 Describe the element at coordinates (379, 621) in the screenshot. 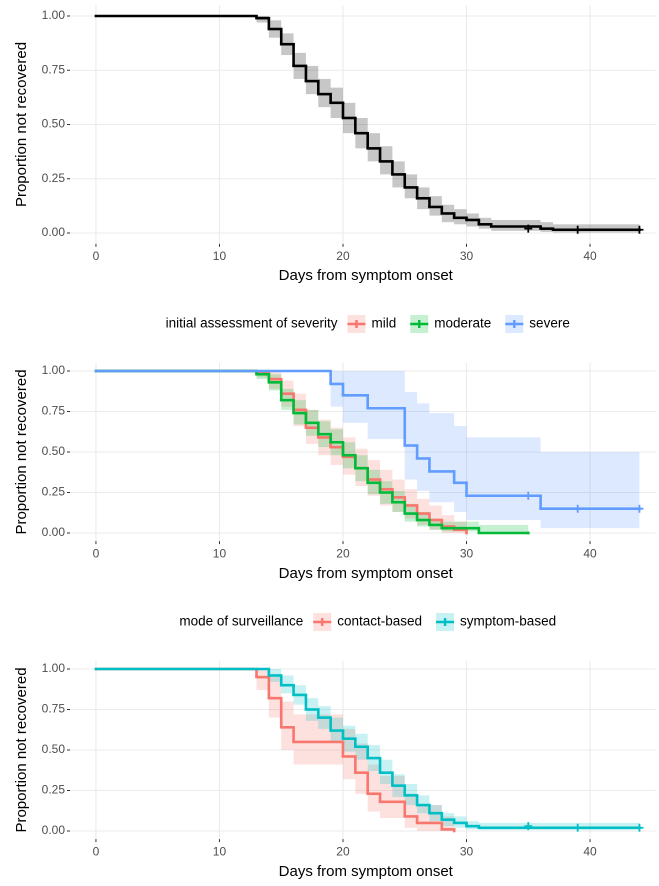

I see `legend-label: contact-based` at that location.